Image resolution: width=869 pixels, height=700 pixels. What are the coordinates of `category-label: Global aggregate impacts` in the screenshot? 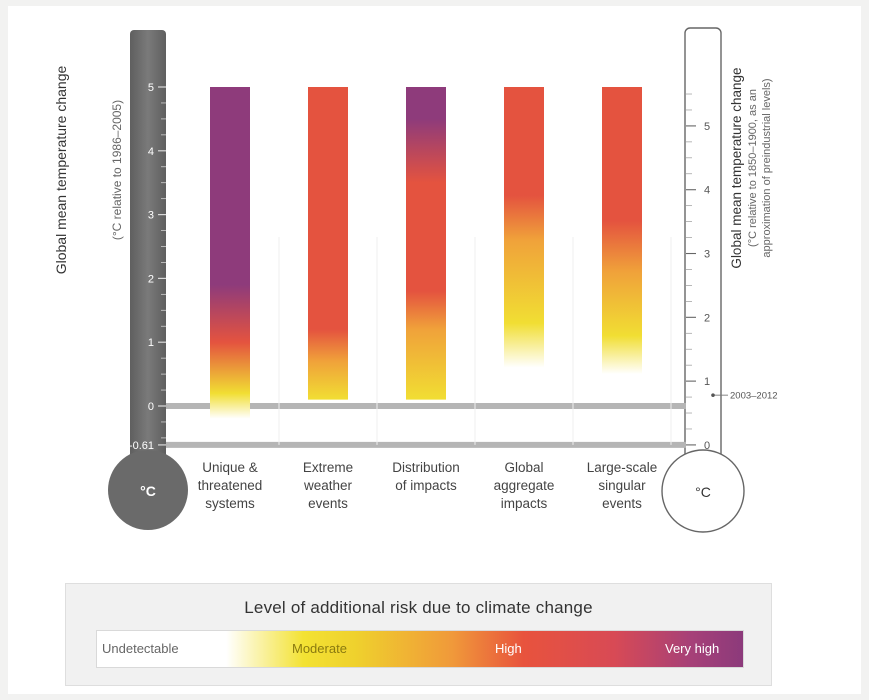 It's located at (524, 485).